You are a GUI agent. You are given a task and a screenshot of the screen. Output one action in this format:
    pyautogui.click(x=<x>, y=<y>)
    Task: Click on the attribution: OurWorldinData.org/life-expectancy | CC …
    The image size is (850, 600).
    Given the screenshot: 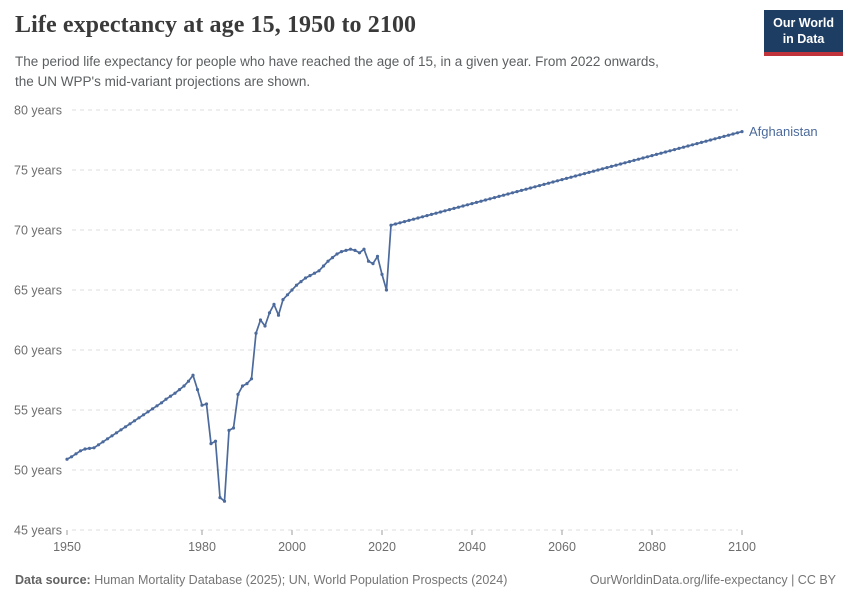 What is the action you would take?
    pyautogui.click(x=713, y=580)
    